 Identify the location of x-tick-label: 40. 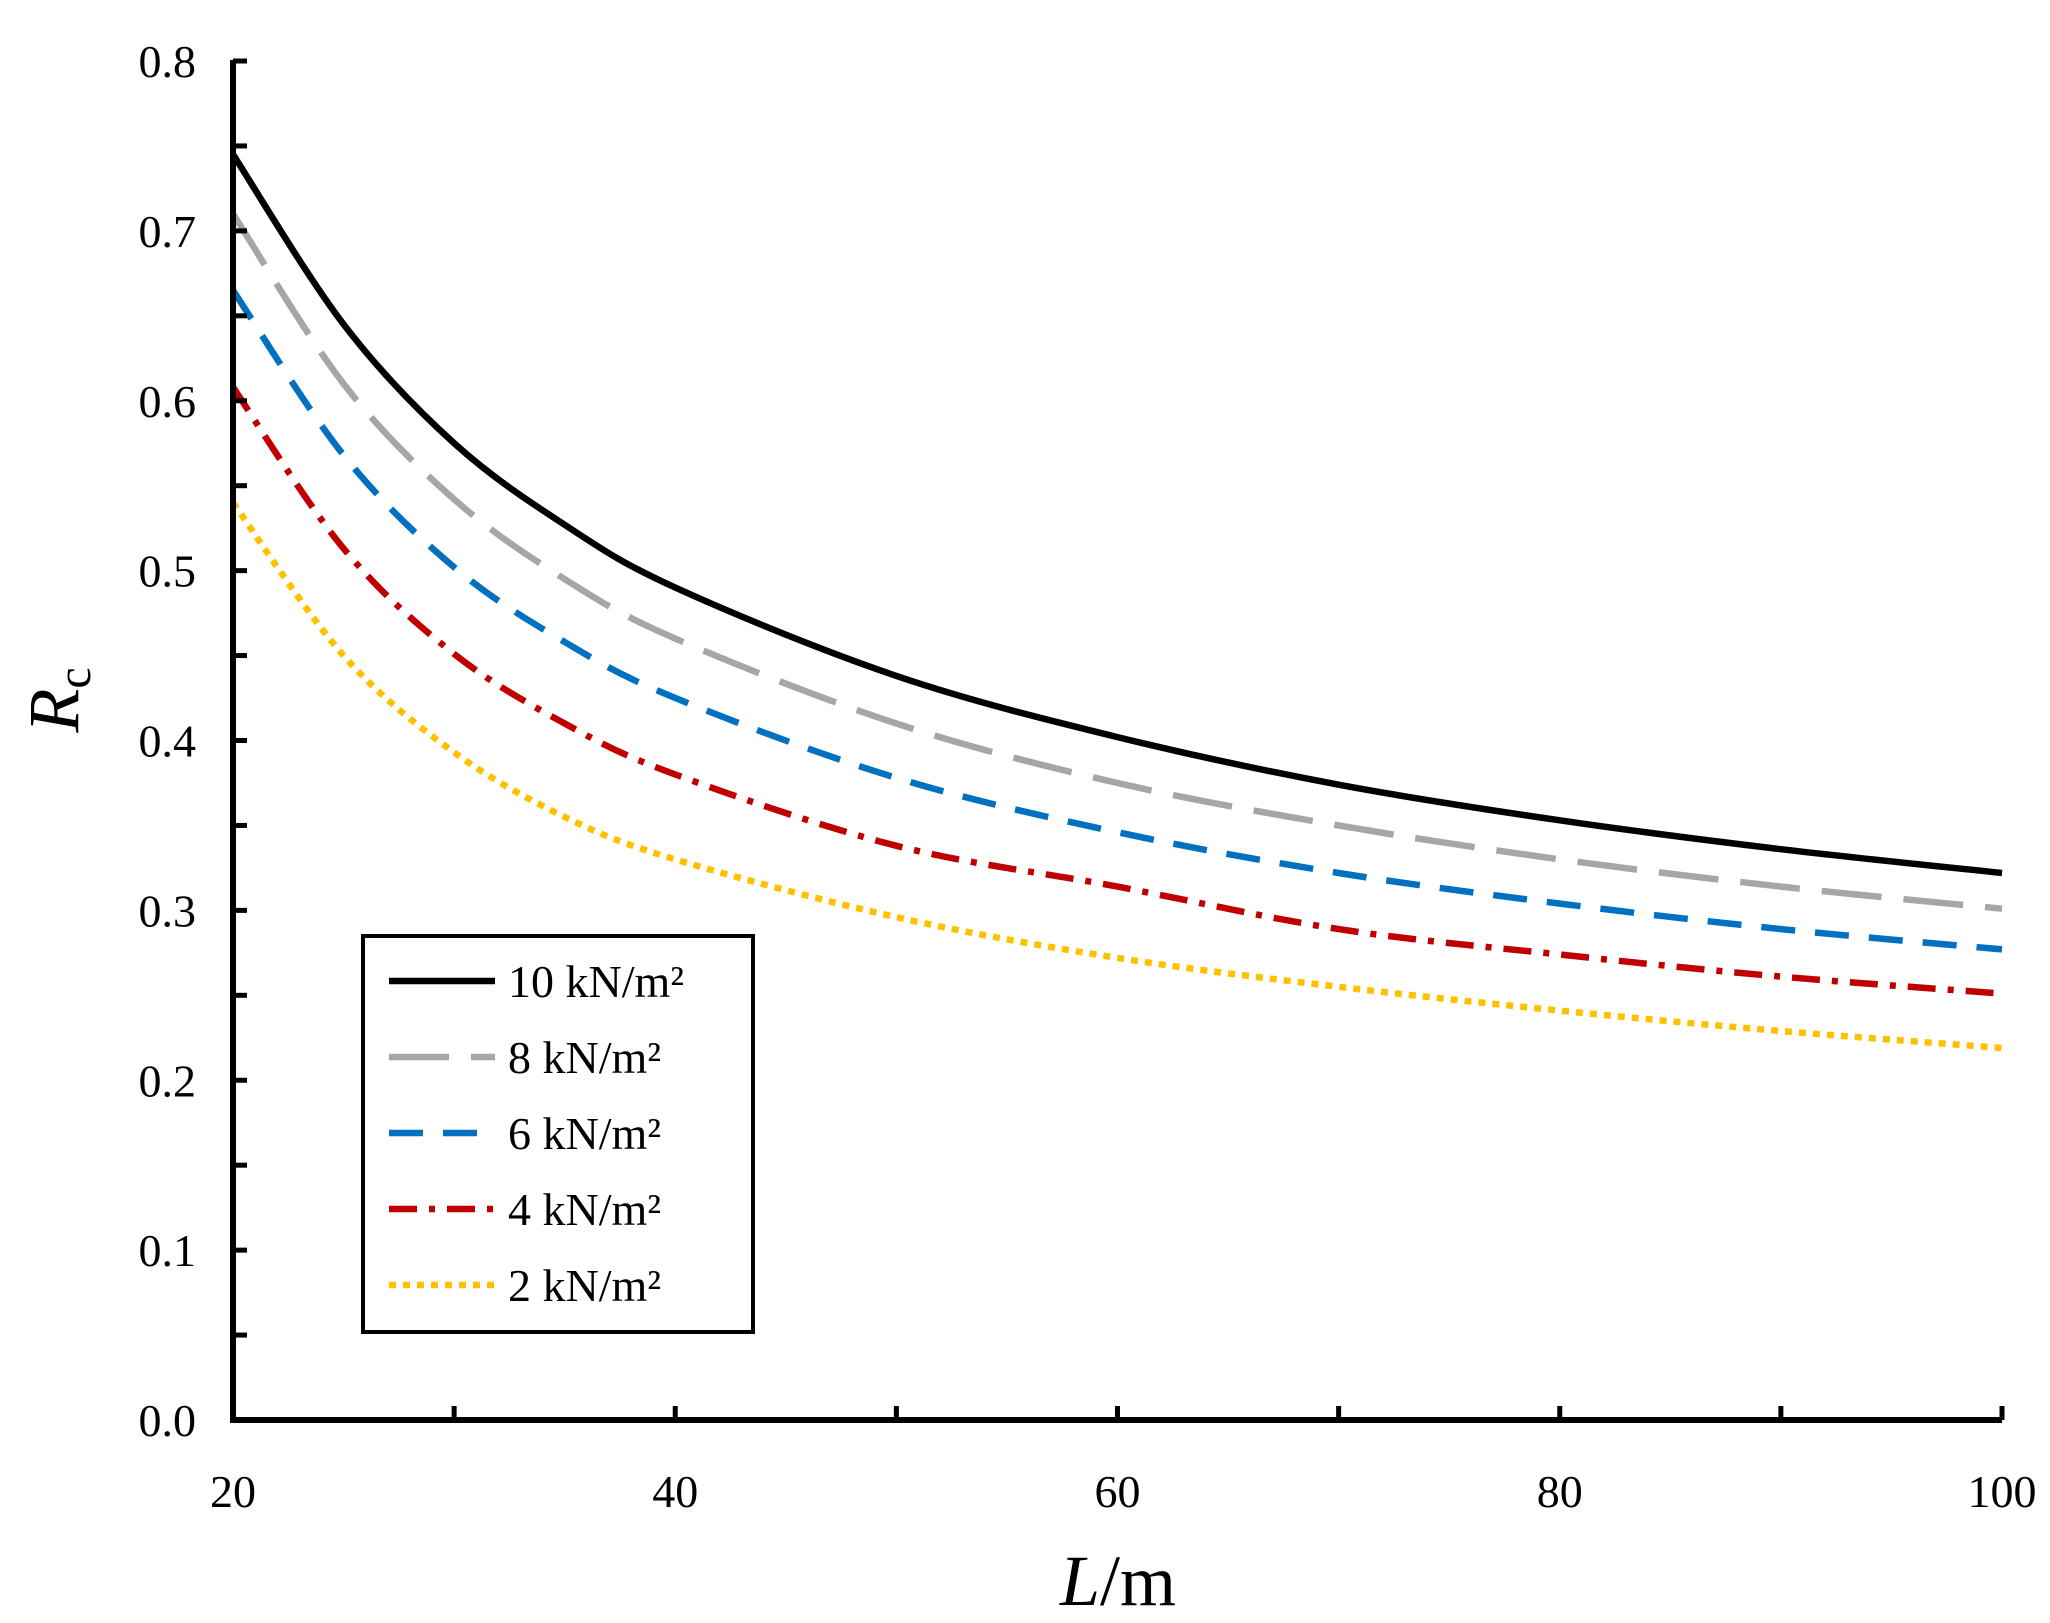
(675, 1491).